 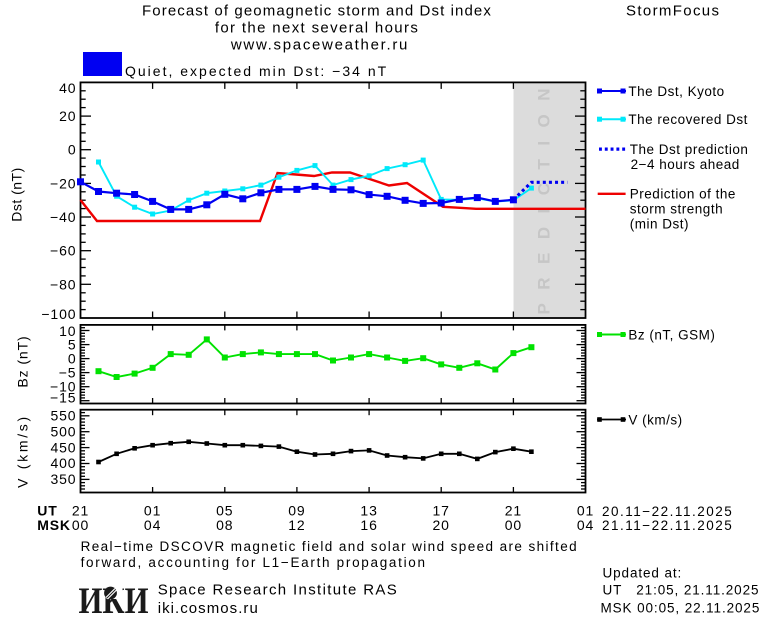 I want to click on svg-text: UT, so click(x=47, y=511).